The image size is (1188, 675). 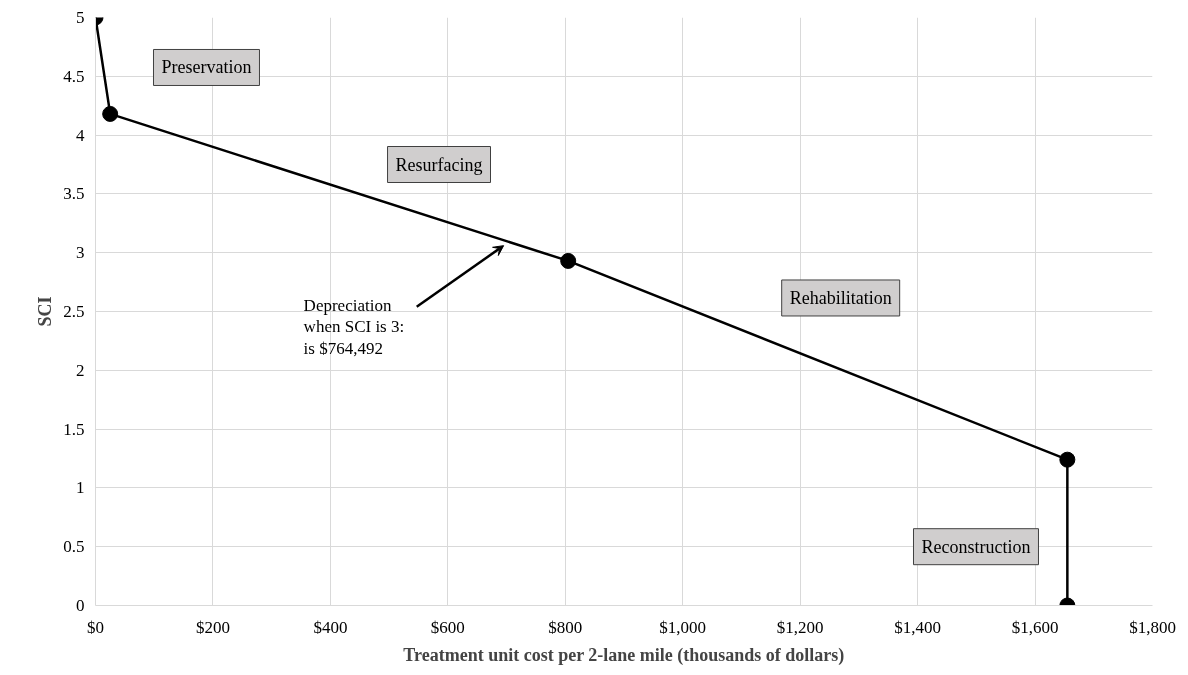 What do you see at coordinates (80, 17) in the screenshot?
I see `y-tick-label: 5` at bounding box center [80, 17].